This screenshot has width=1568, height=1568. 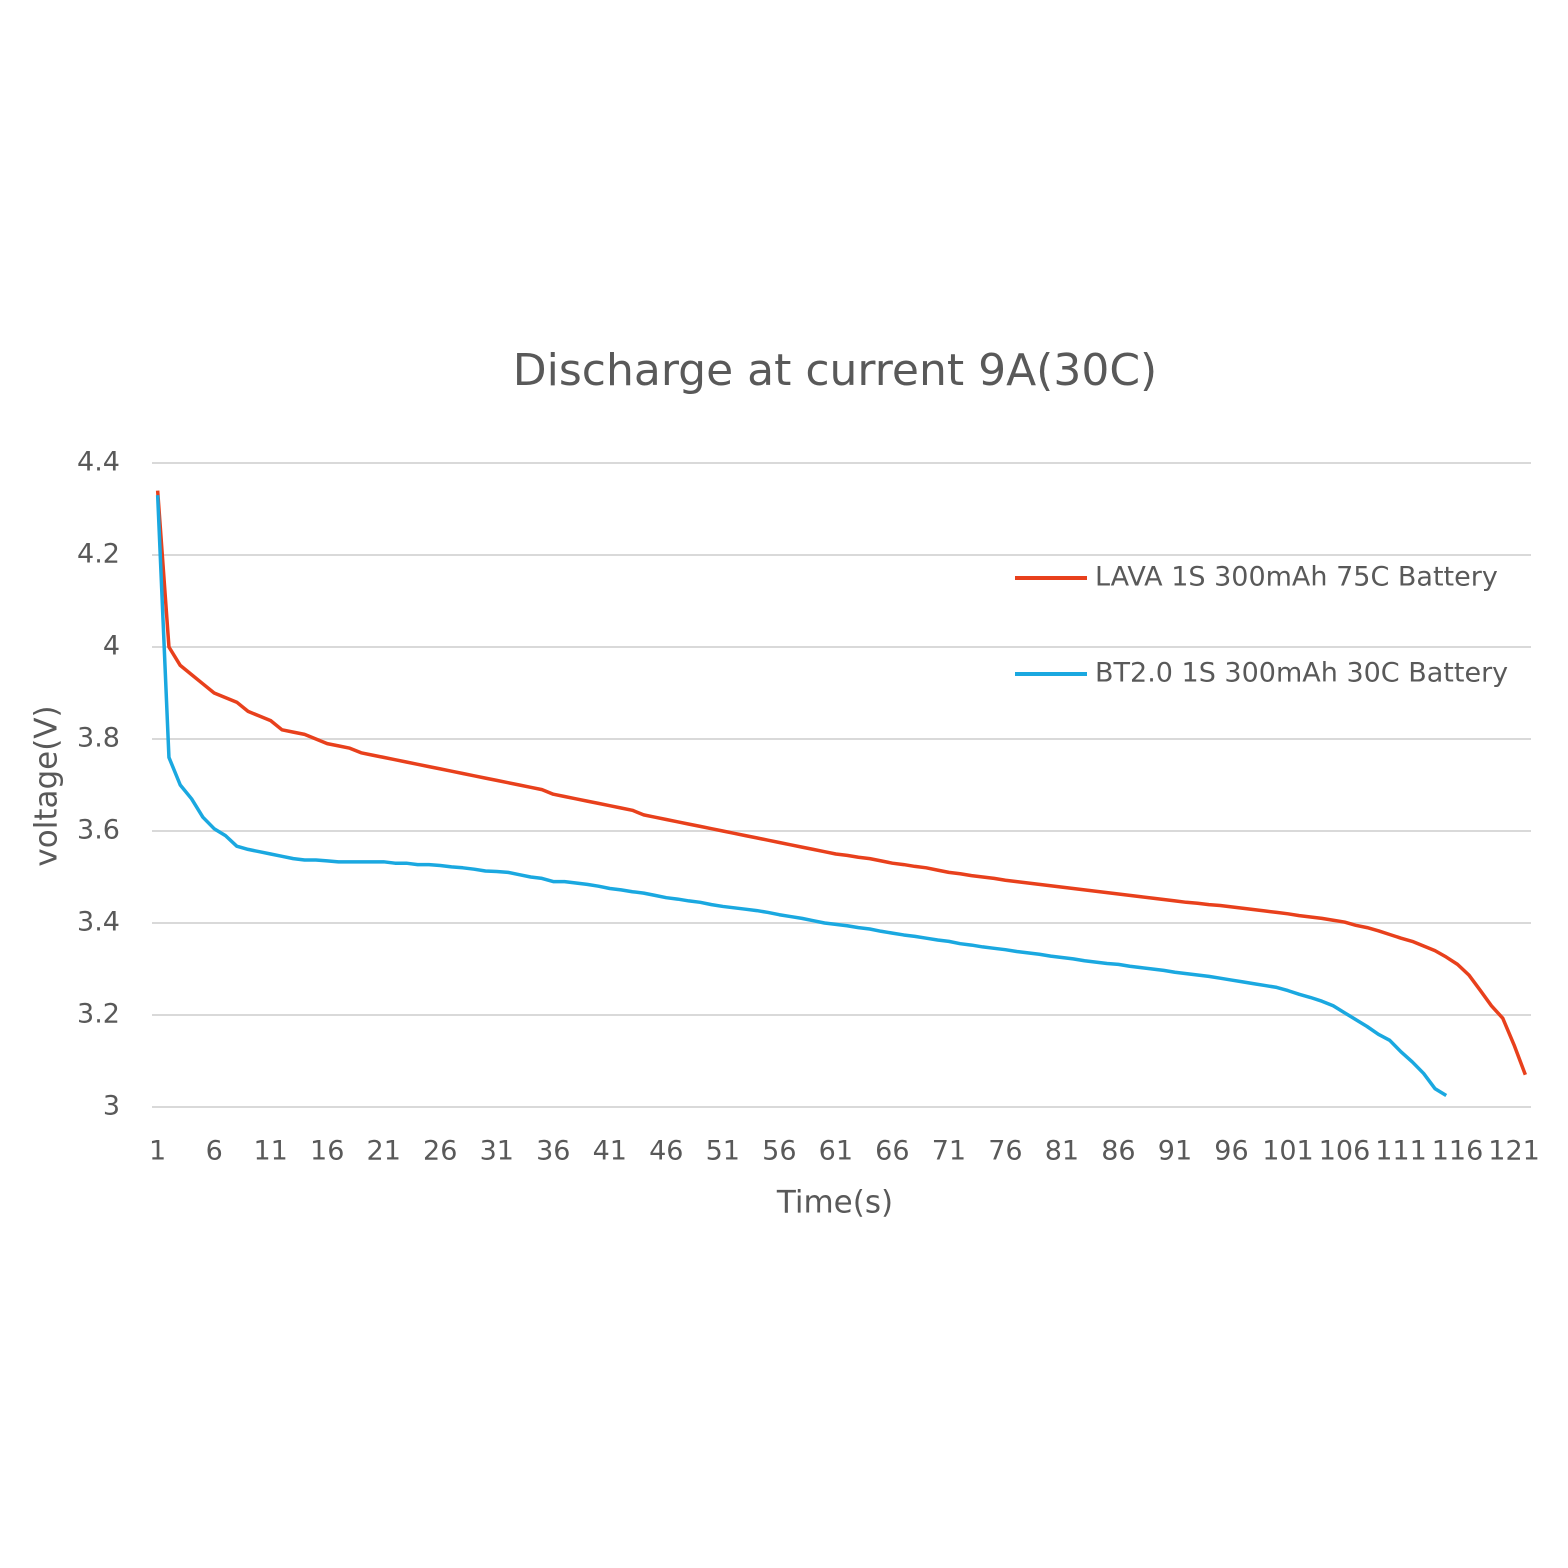 I want to click on y-tick-label: 3.6, so click(x=98, y=830).